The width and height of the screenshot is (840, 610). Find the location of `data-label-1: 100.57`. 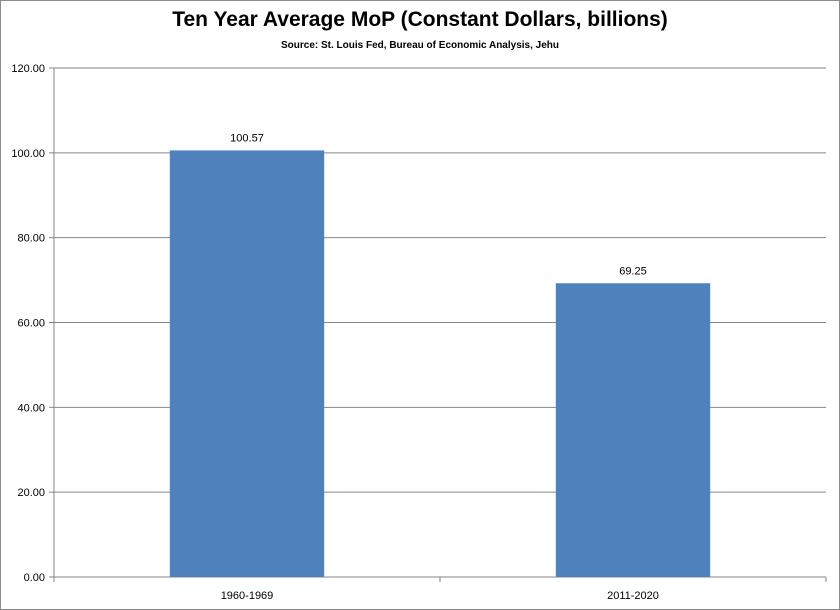

data-label-1: 100.57 is located at coordinates (247, 138).